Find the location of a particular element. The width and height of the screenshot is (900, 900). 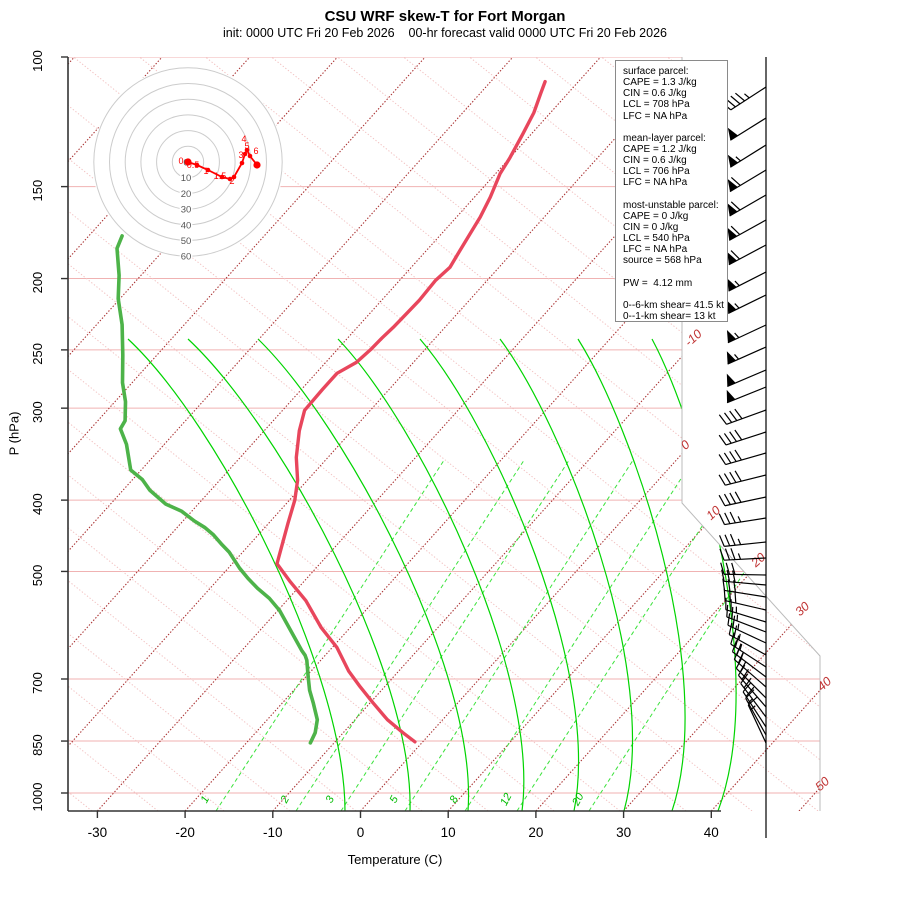

y-tick-label: 1000 is located at coordinates (37, 797).